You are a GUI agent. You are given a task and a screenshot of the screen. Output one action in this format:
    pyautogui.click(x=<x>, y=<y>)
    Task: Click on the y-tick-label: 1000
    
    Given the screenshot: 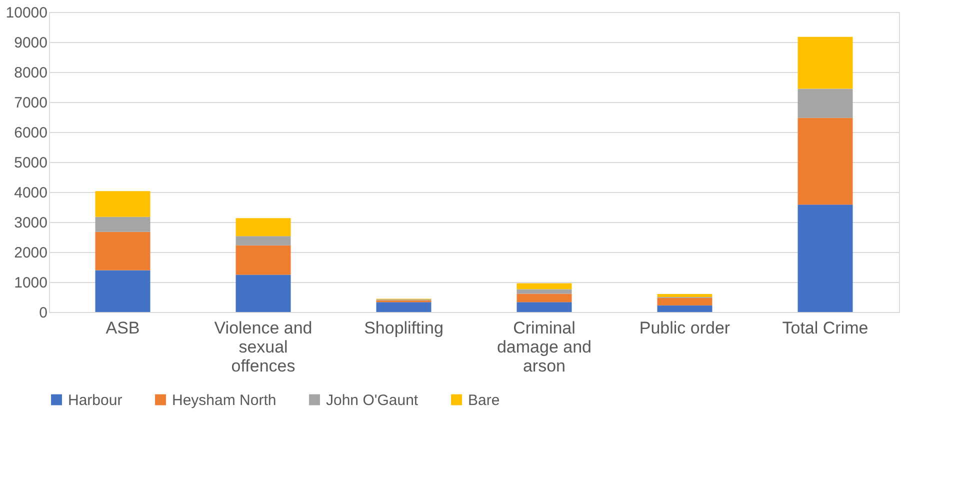 What is the action you would take?
    pyautogui.click(x=31, y=283)
    